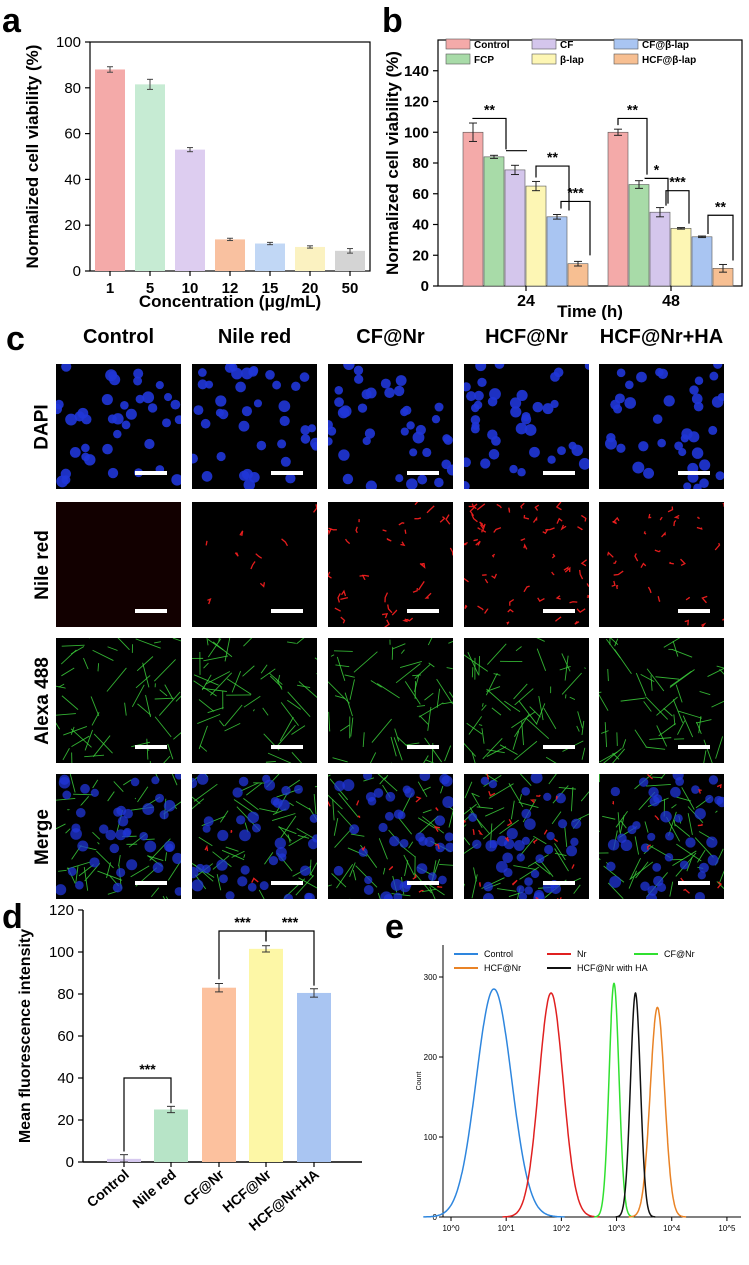 Image resolution: width=749 pixels, height=1265 pixels. What do you see at coordinates (582, 954) in the screenshot?
I see `legend-label-Nr: Nr` at bounding box center [582, 954].